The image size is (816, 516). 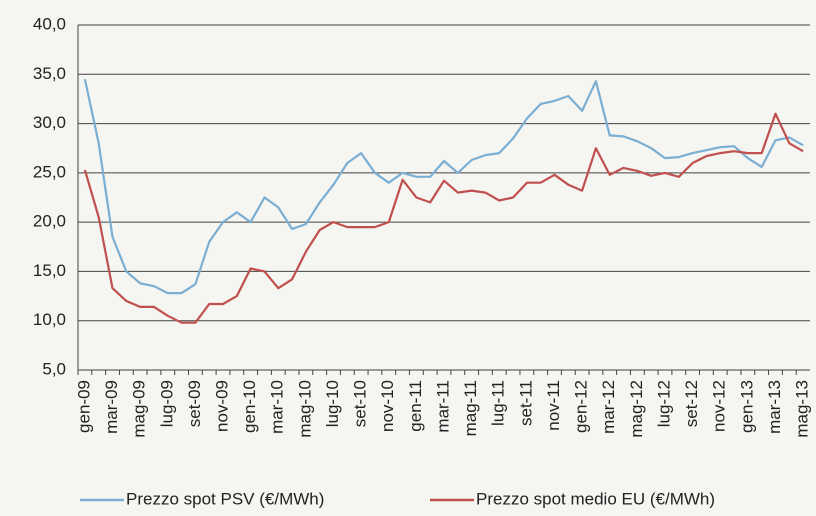 What do you see at coordinates (139, 409) in the screenshot?
I see `x-tick-label: mag-09` at bounding box center [139, 409].